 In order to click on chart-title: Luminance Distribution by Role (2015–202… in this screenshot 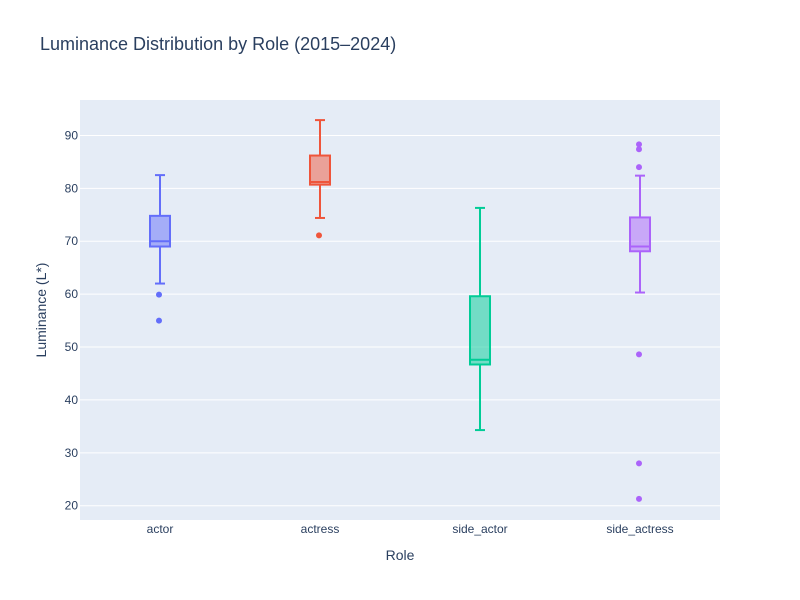, I will do `click(218, 44)`.